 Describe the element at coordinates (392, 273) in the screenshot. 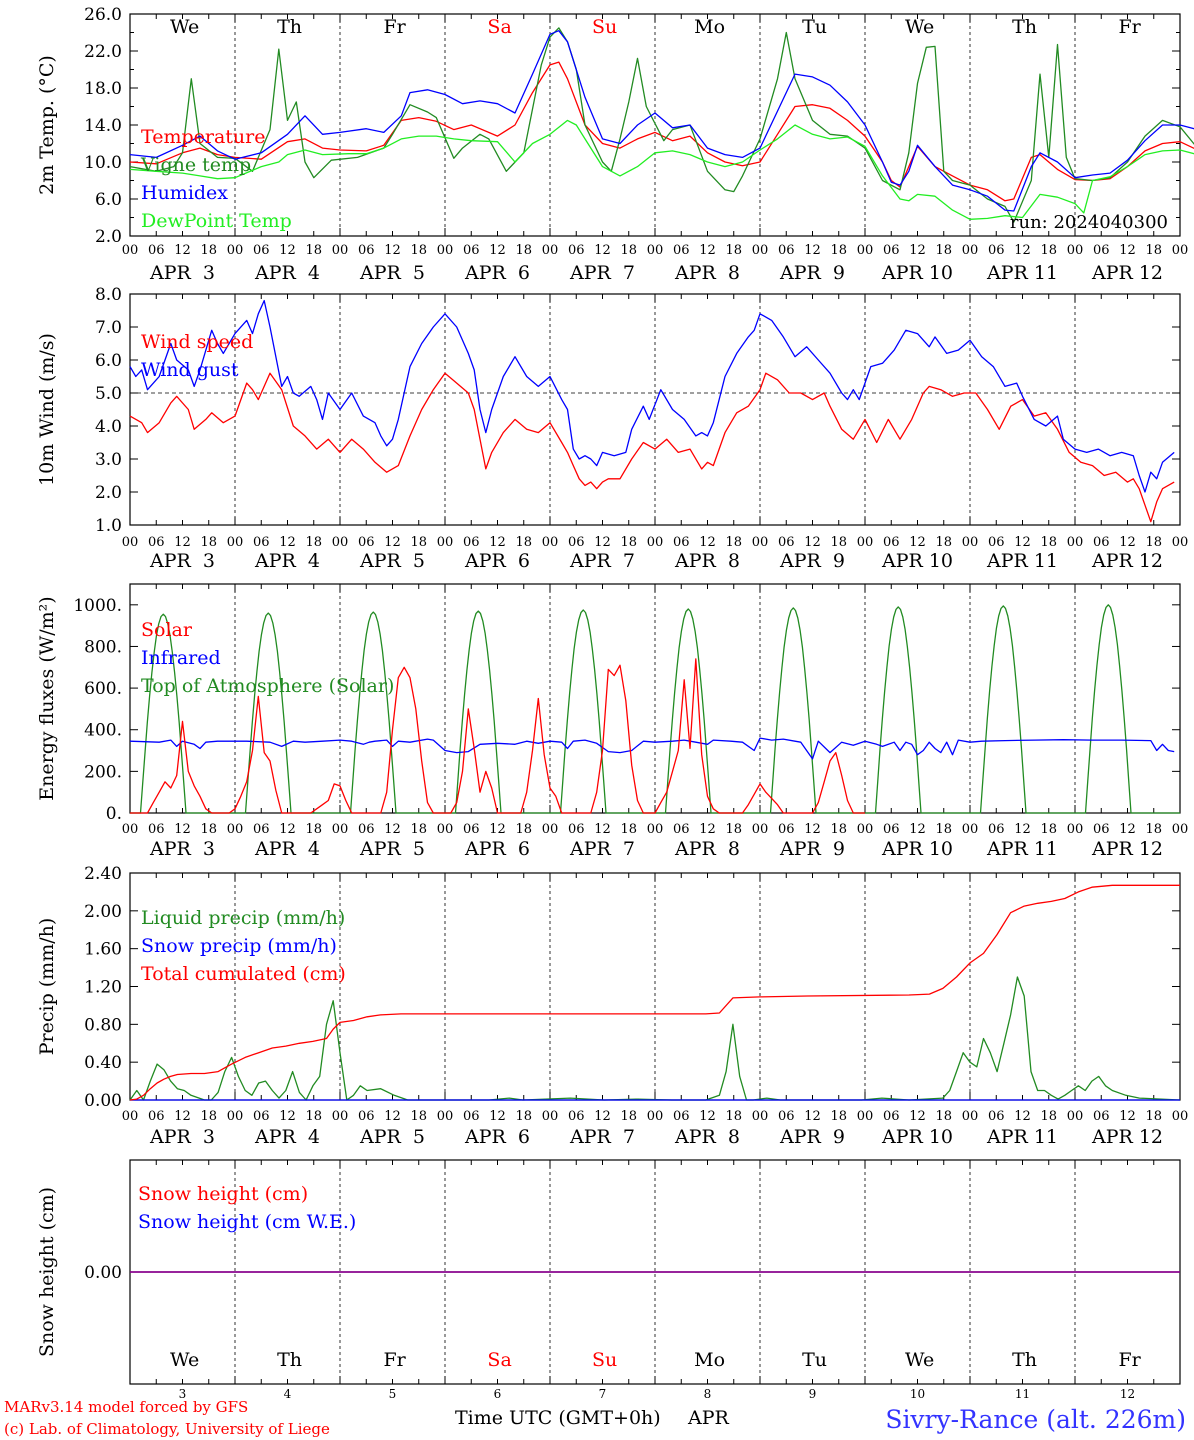

I see `date-label: APR 5` at that location.